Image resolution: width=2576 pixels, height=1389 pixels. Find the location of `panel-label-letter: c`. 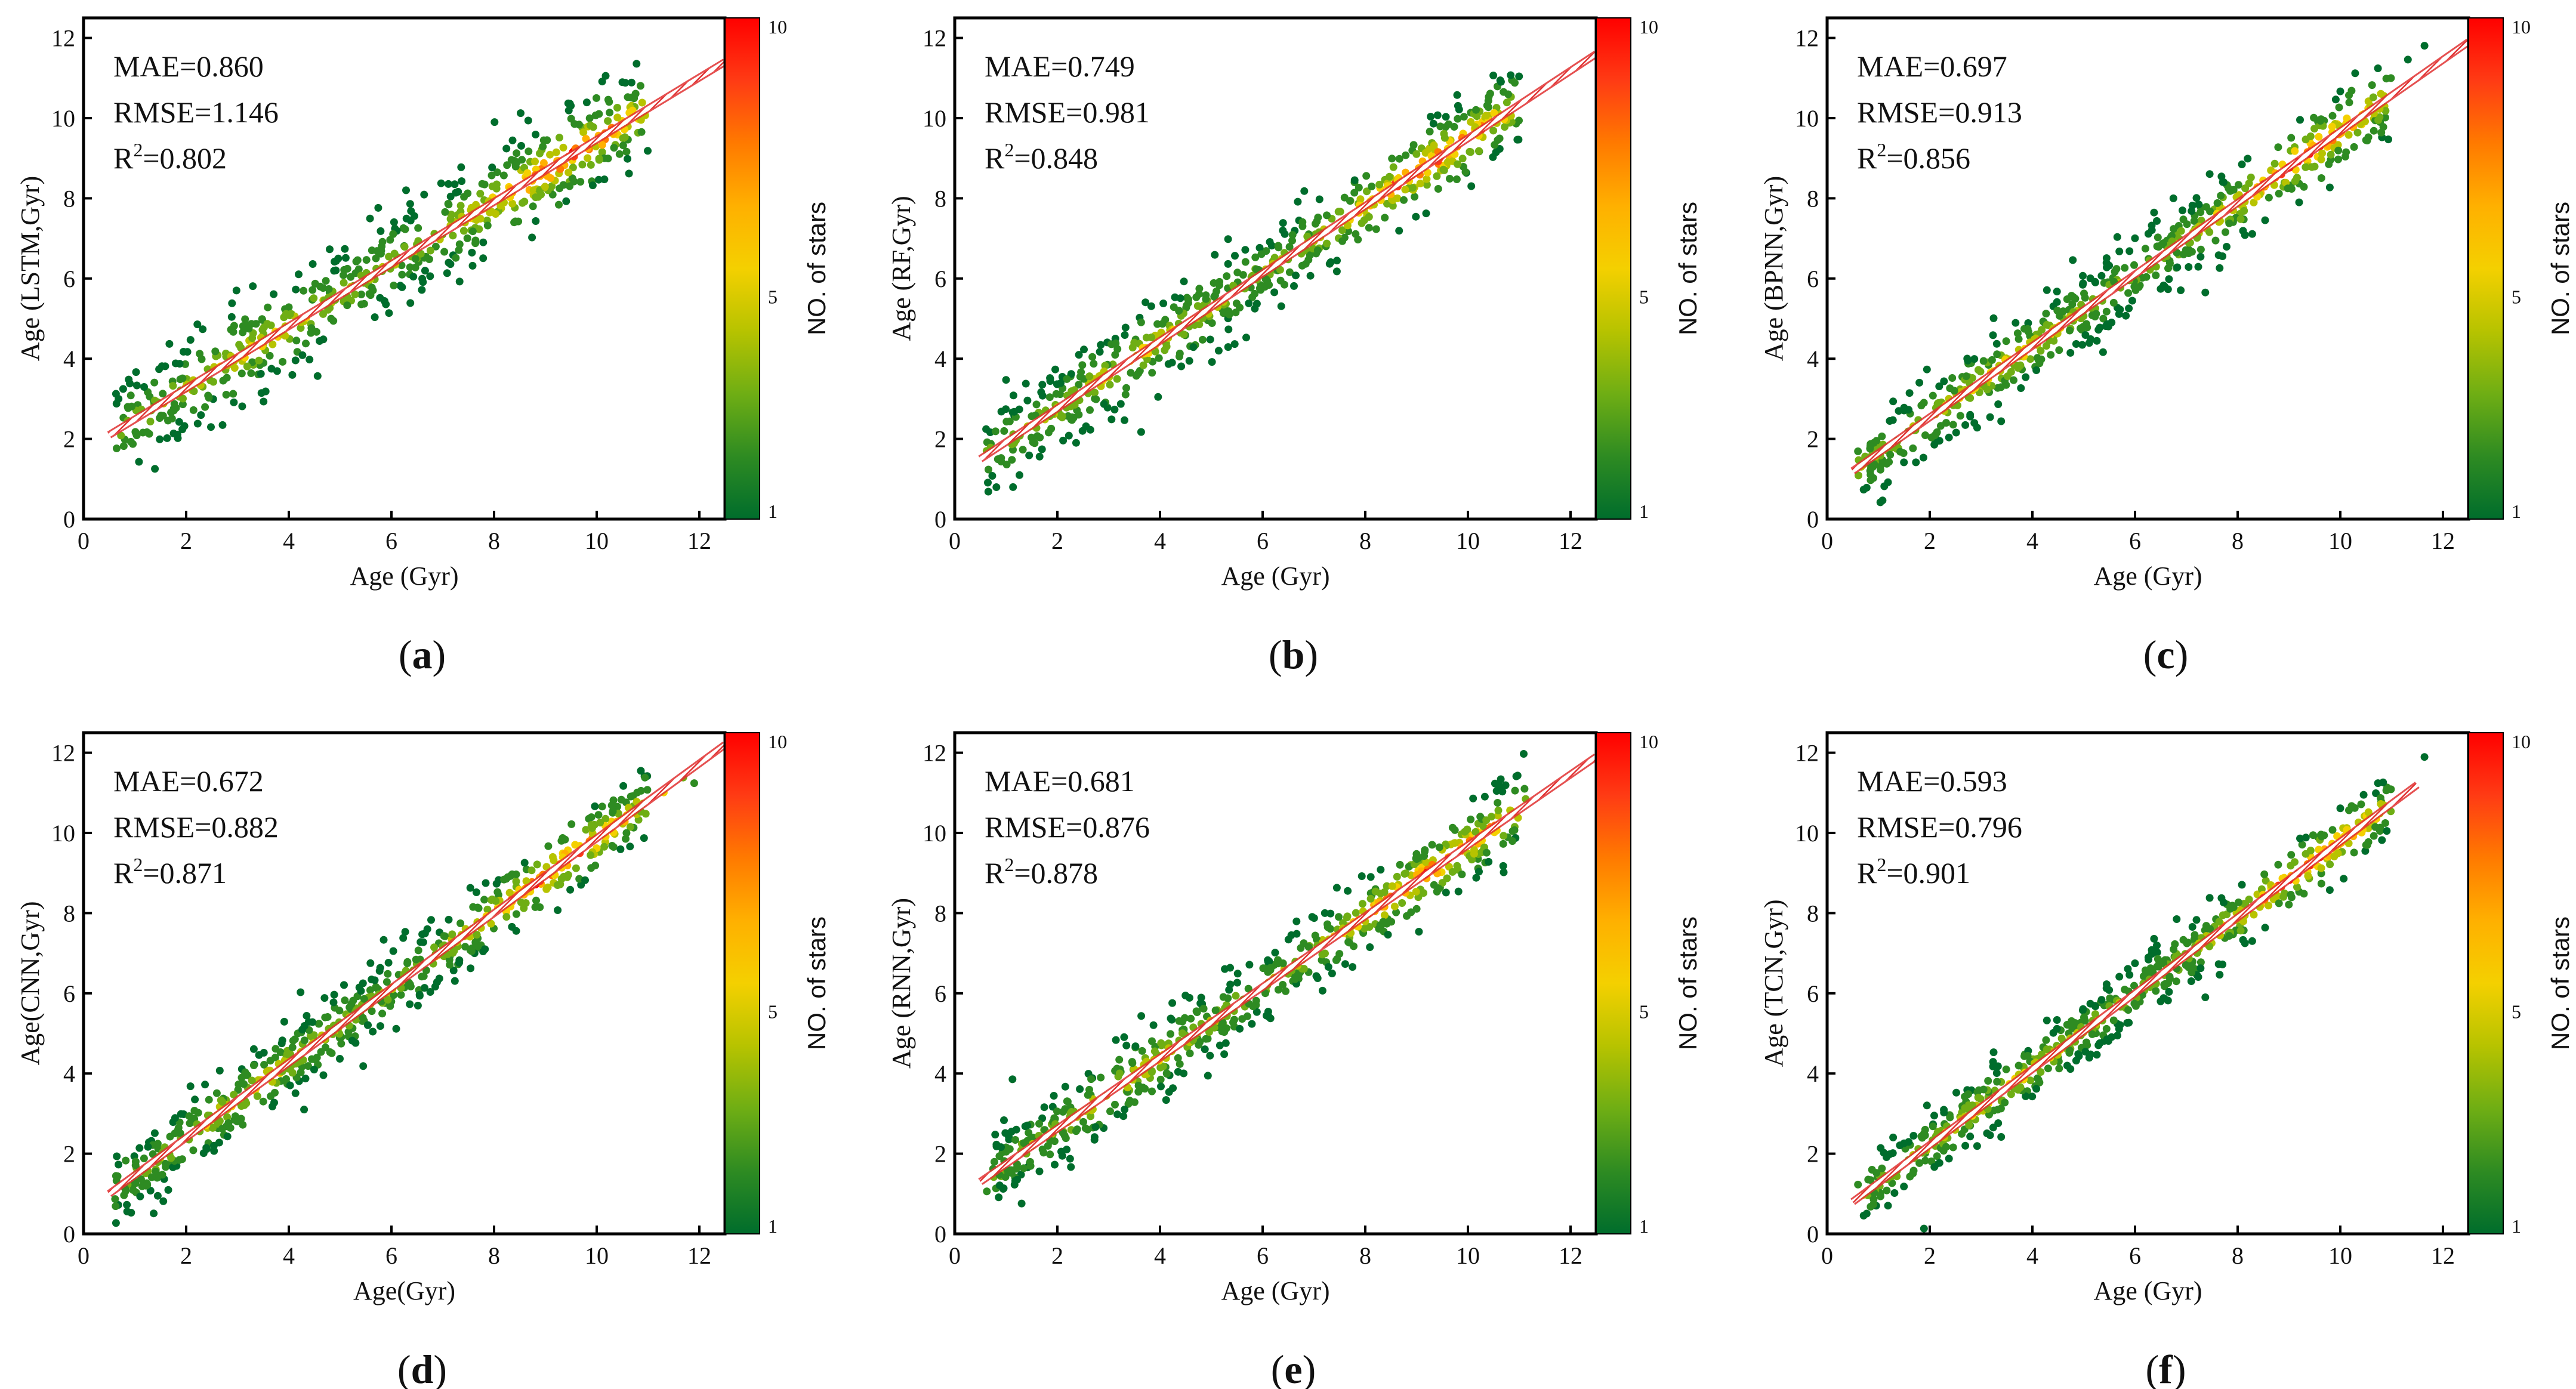

panel-label-letter: c is located at coordinates (2166, 654).